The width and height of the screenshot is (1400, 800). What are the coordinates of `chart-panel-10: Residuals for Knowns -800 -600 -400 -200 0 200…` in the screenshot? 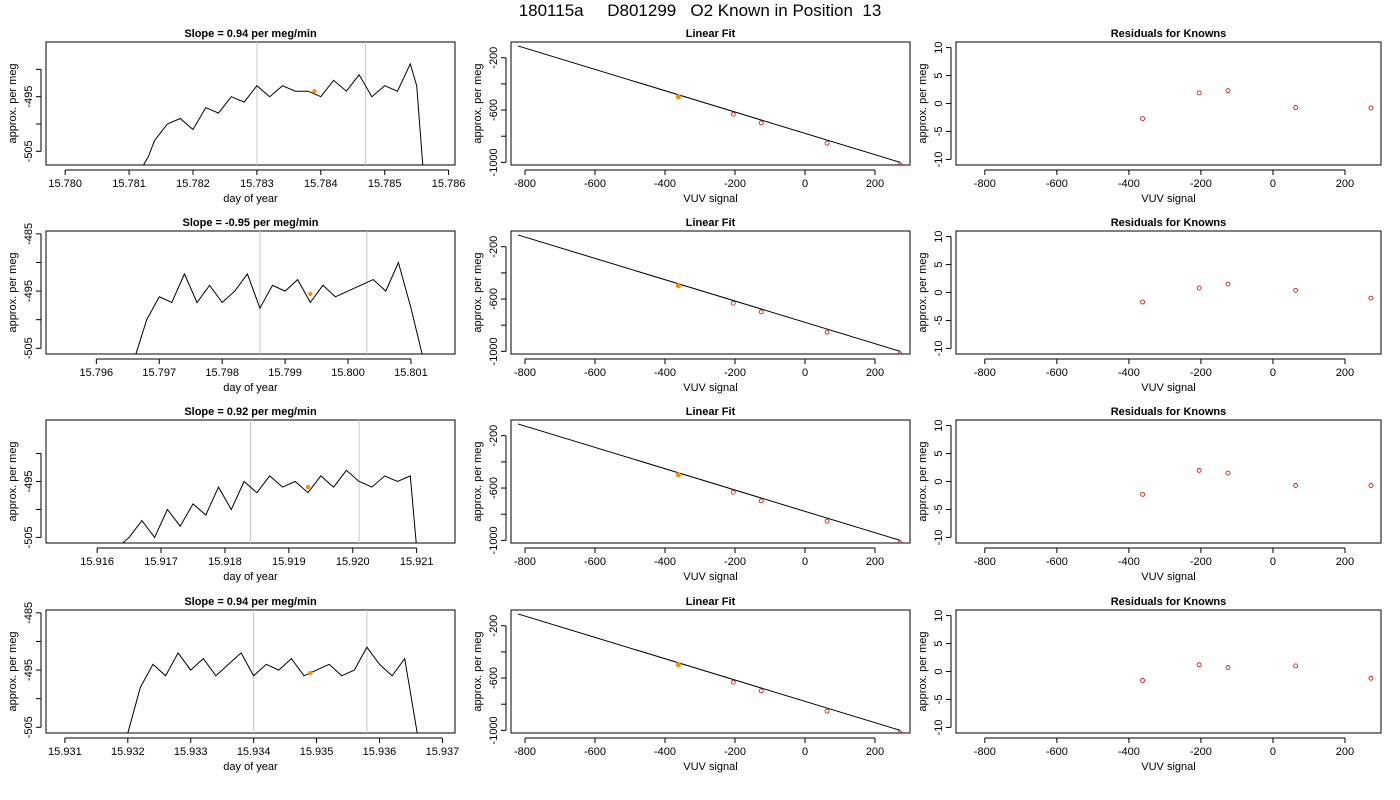 It's located at (1149, 305).